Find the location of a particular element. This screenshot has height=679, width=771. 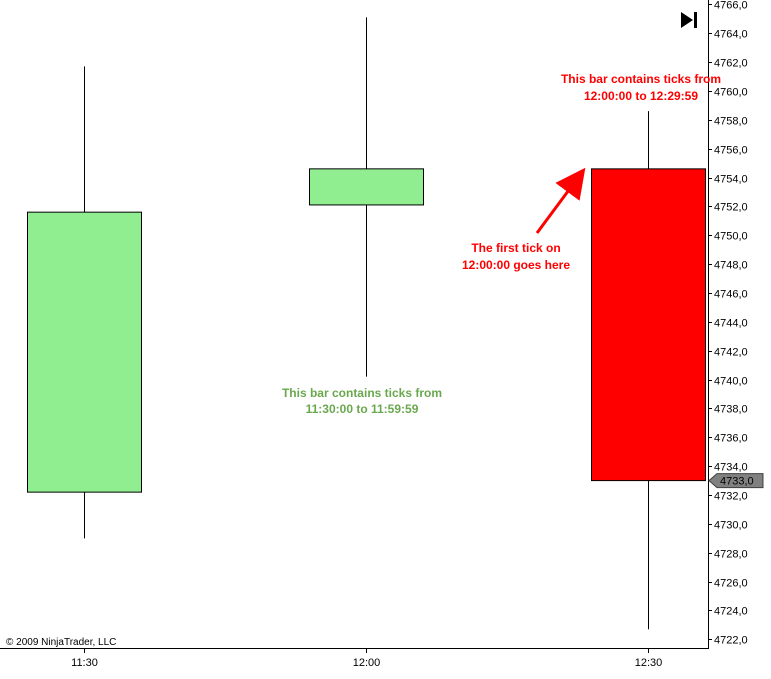

current-price-marker: 4733,0 is located at coordinates (736, 481).